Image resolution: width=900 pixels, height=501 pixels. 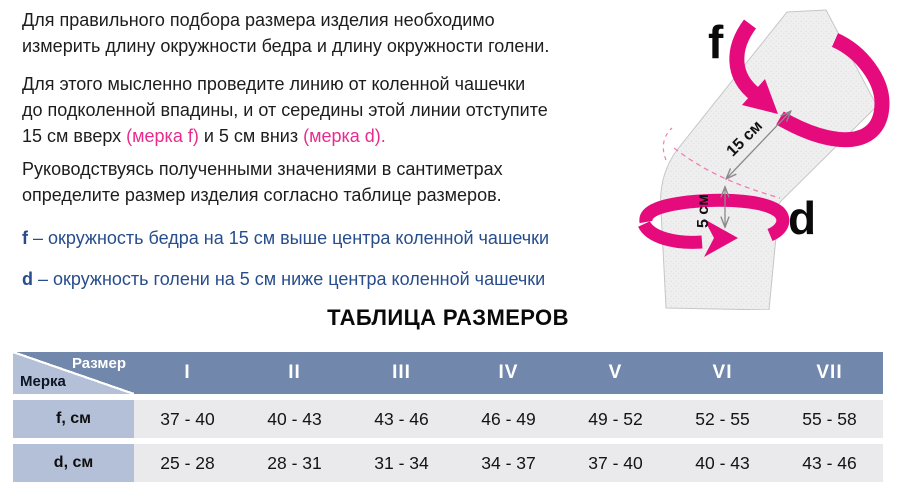 I want to click on dimension-arrow-15cm, so click(x=758, y=145).